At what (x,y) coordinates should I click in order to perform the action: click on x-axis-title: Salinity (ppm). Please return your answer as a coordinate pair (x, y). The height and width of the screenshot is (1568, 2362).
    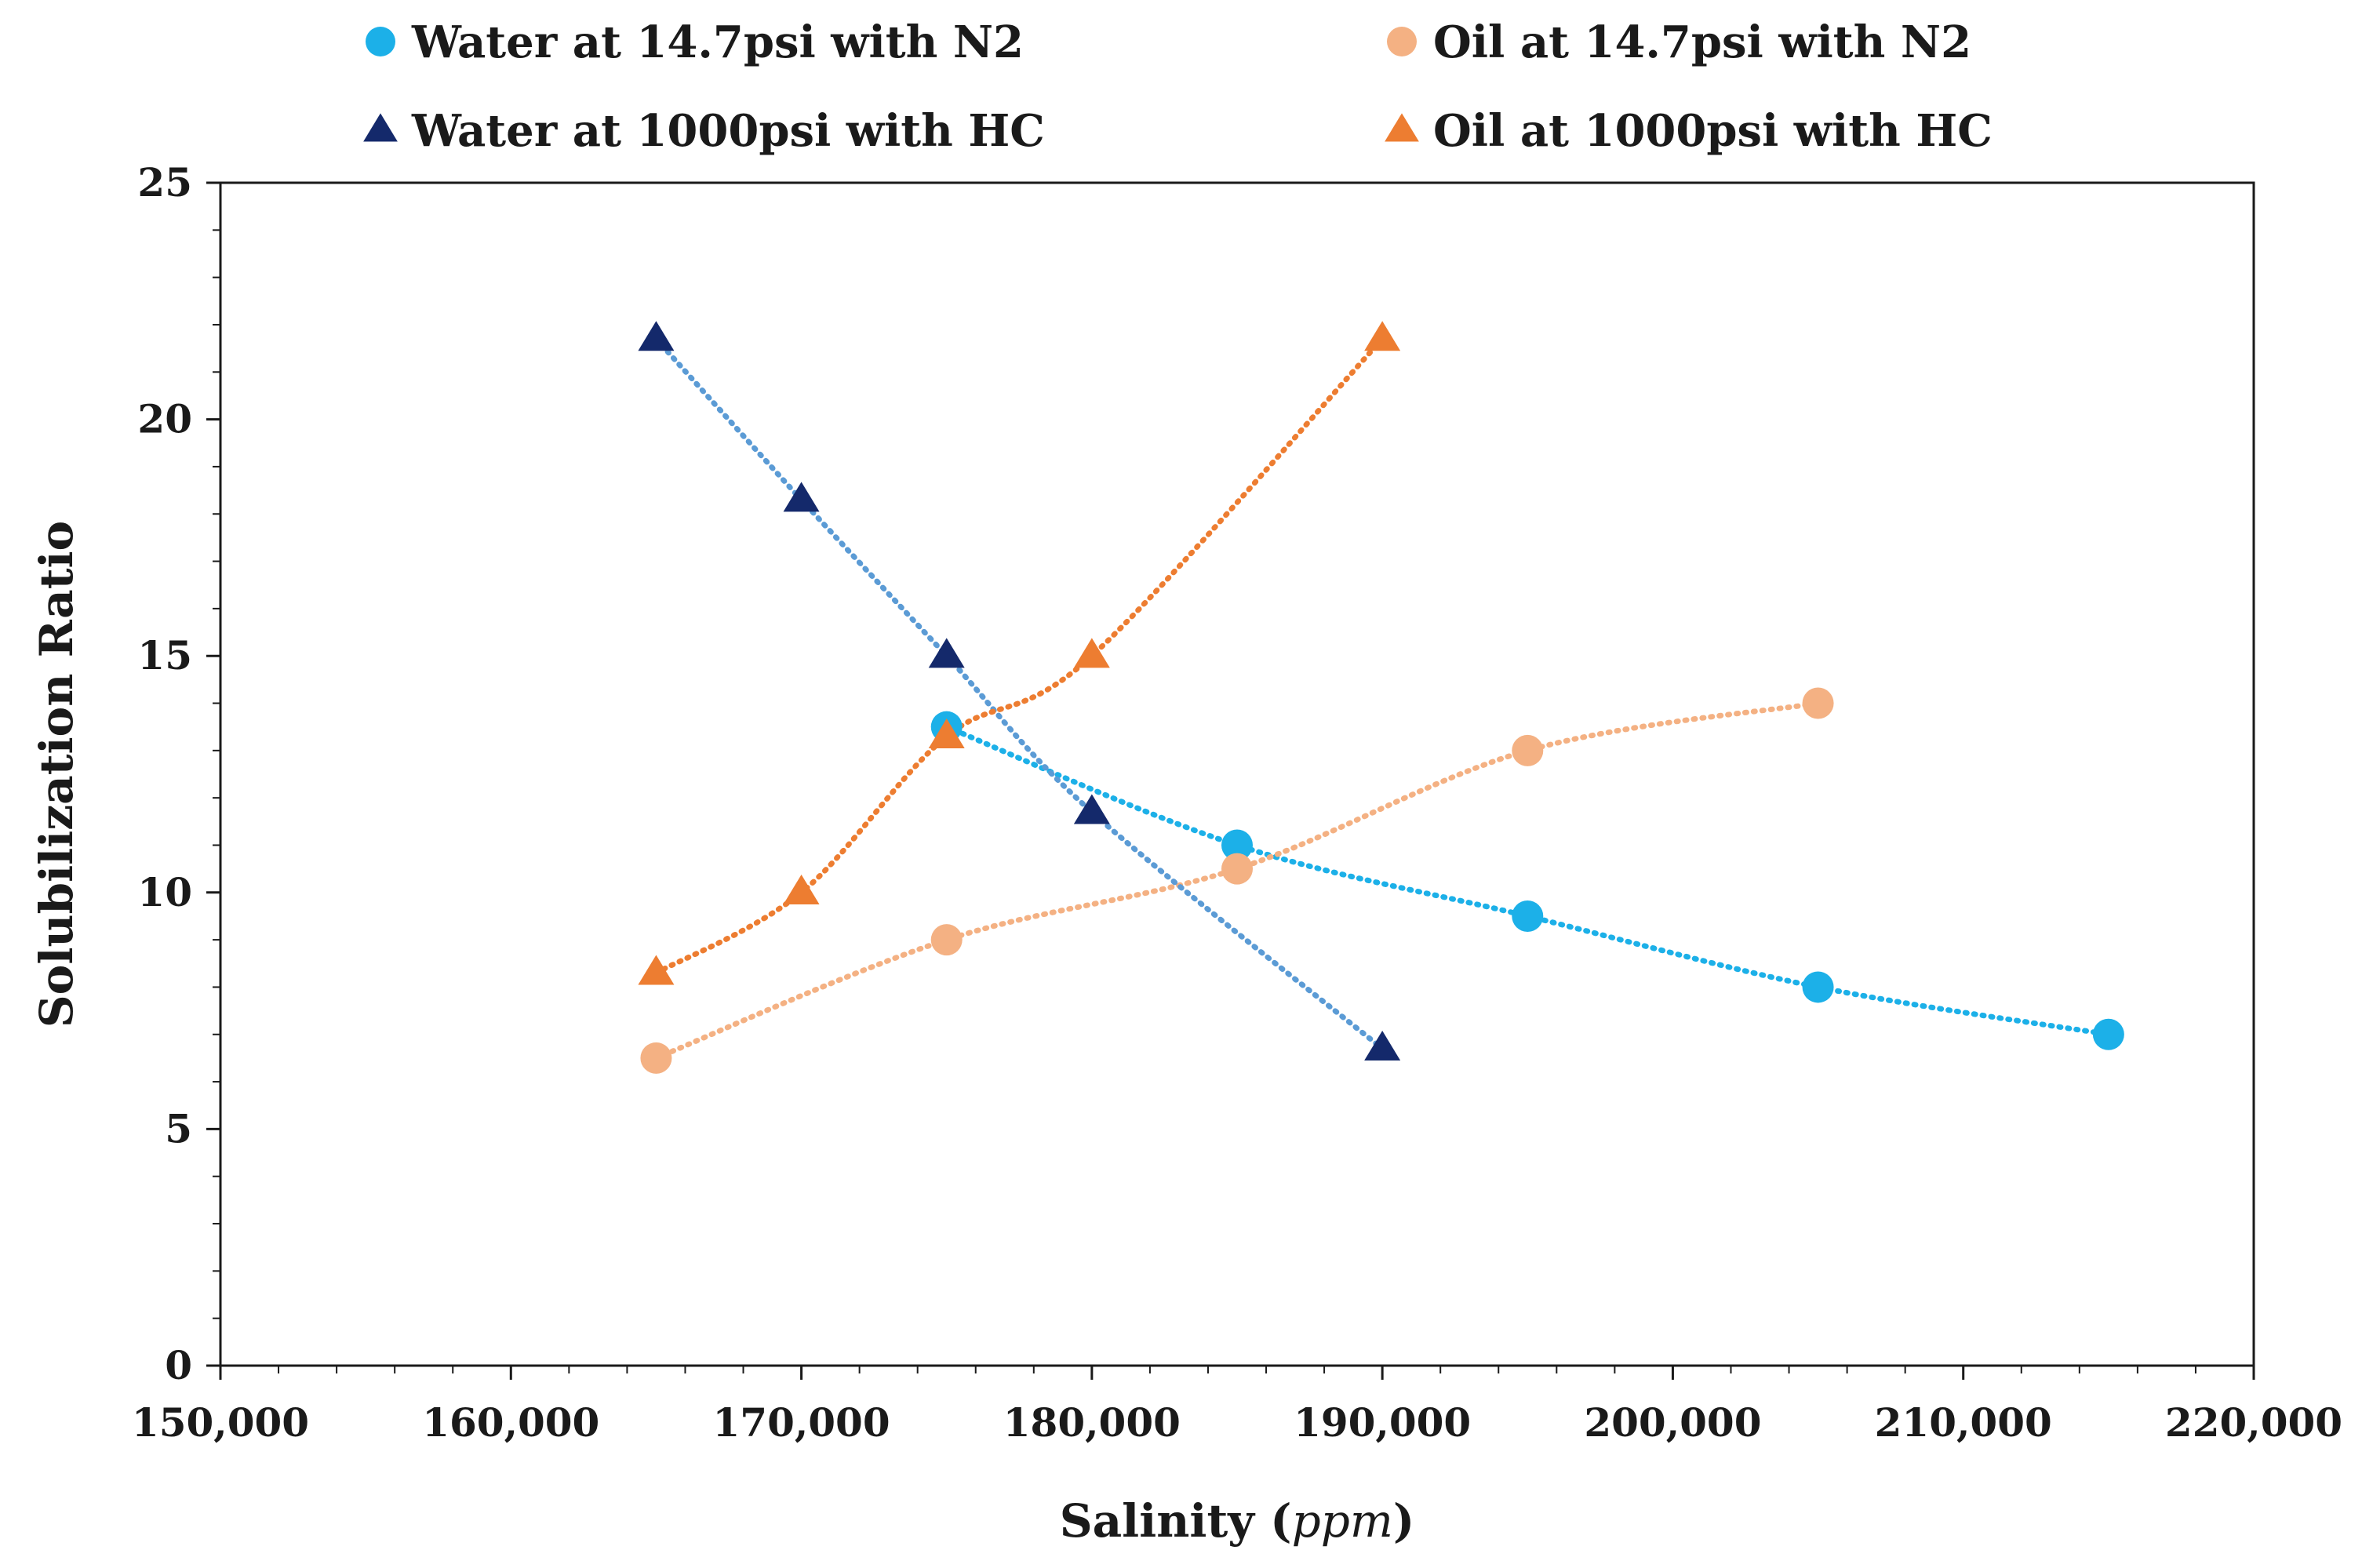
    Looking at the image, I should click on (1237, 1521).